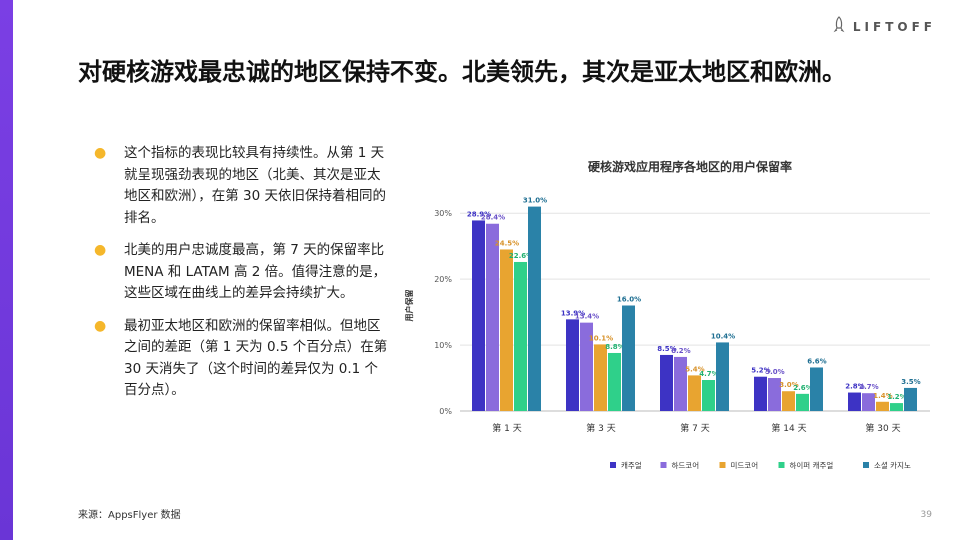 This screenshot has height=540, width=960. I want to click on data-label: 6.6%, so click(816, 361).